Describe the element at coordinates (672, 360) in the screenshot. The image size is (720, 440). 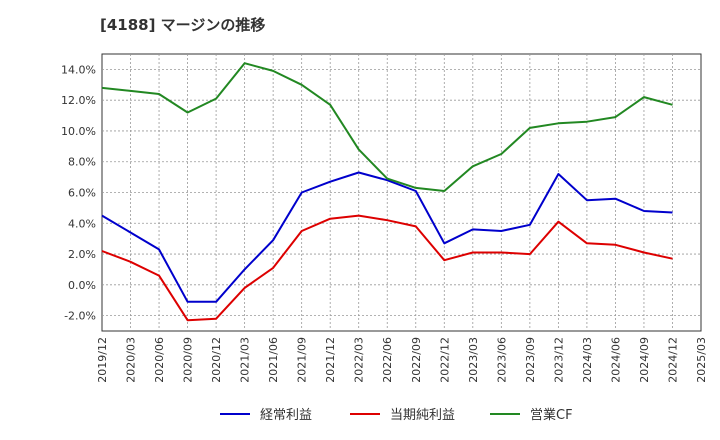
I see `x-tick-label: 2024/12` at that location.